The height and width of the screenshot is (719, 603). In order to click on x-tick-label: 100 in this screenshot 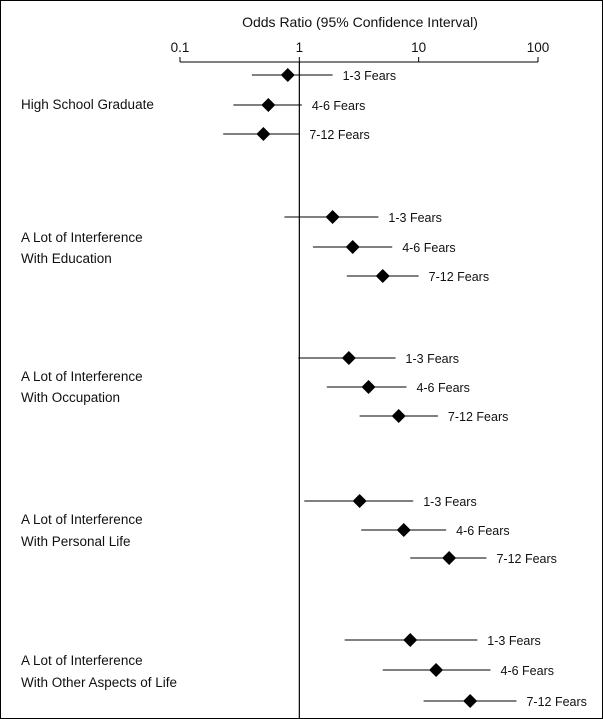, I will do `click(538, 47)`.